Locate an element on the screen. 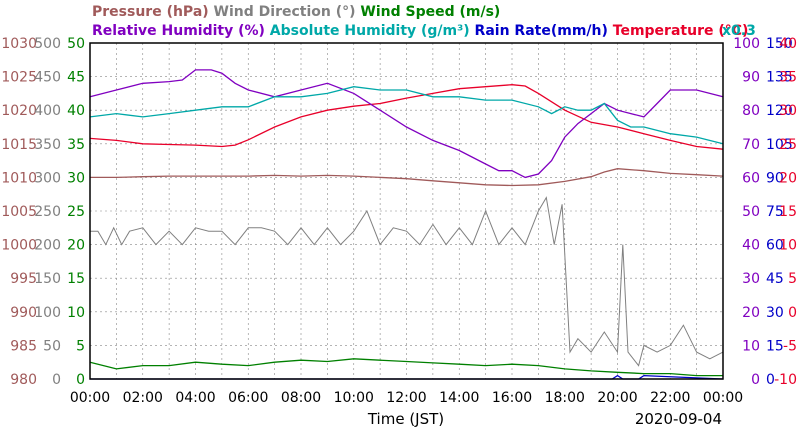  tick-wind-direction: 500 is located at coordinates (47, 44).